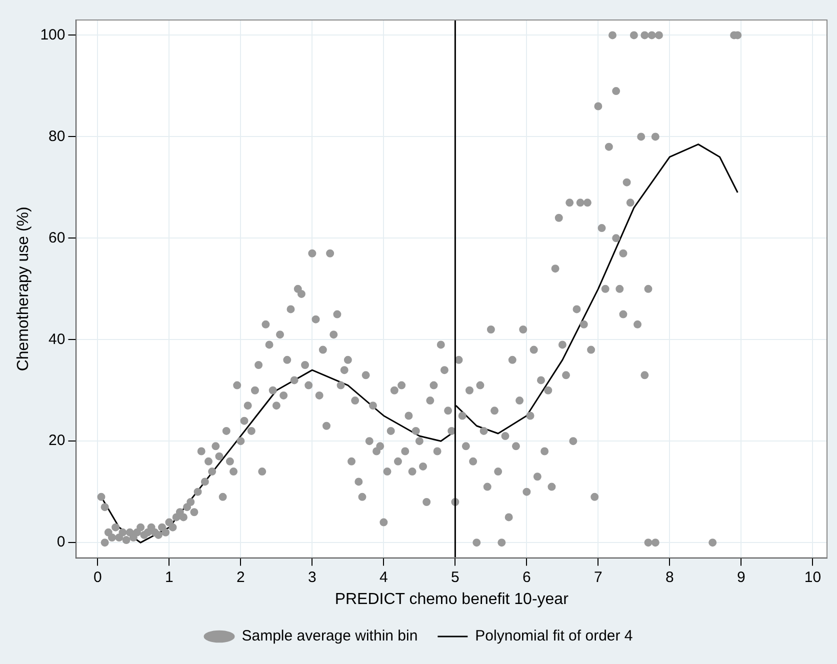 This screenshot has width=837, height=664. I want to click on y-tick-label: 80, so click(57, 136).